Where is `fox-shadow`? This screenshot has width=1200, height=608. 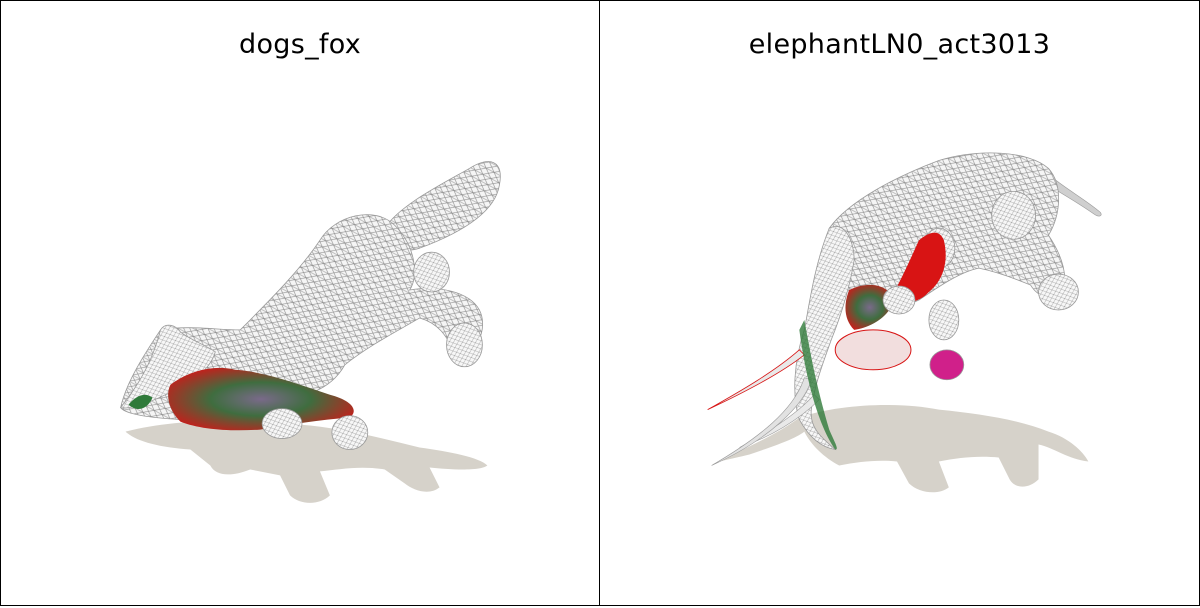
fox-shadow is located at coordinates (306, 461).